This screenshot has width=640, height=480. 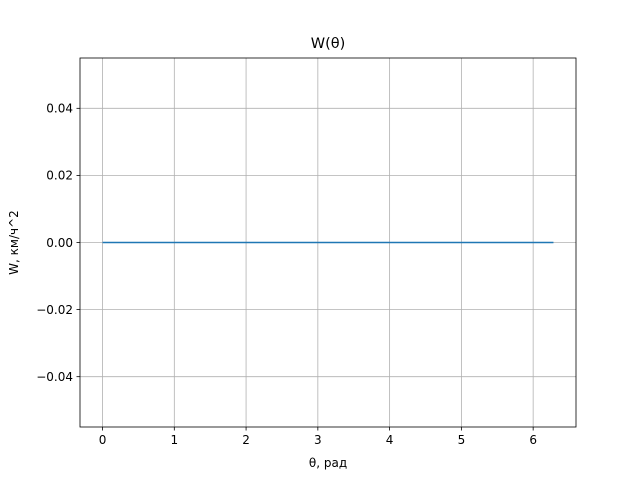 I want to click on y-tick-label: 0.02, so click(x=59, y=176).